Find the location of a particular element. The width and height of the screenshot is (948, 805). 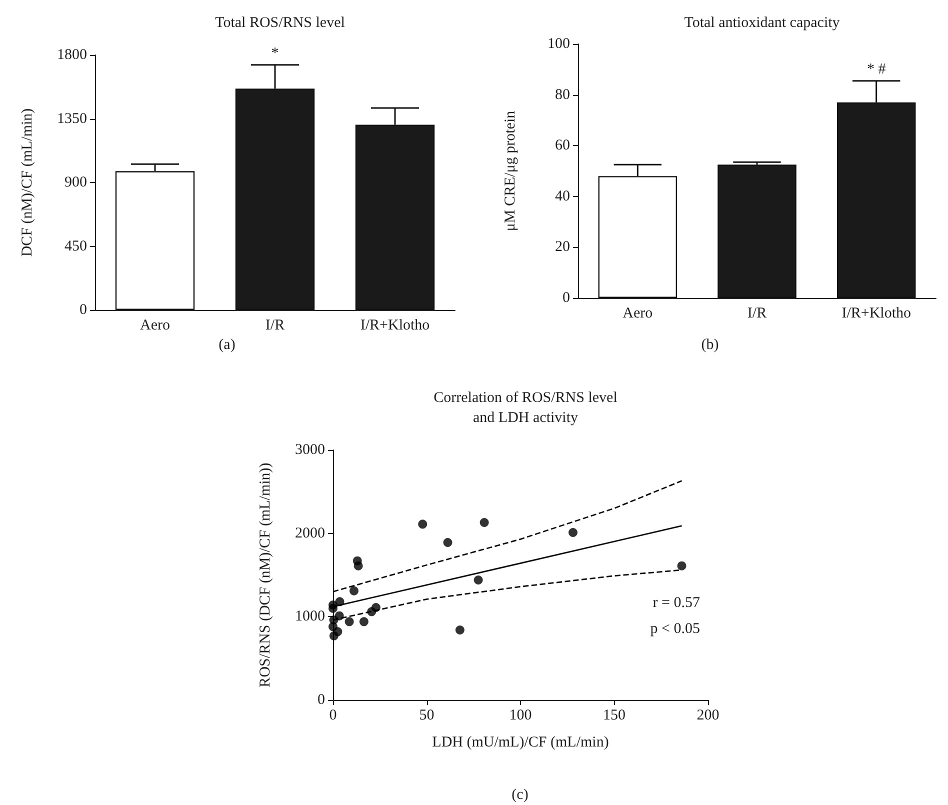

y-axis-title: ROS/RNS (DCF (nM)/CF (mL/min)) is located at coordinates (266, 575).